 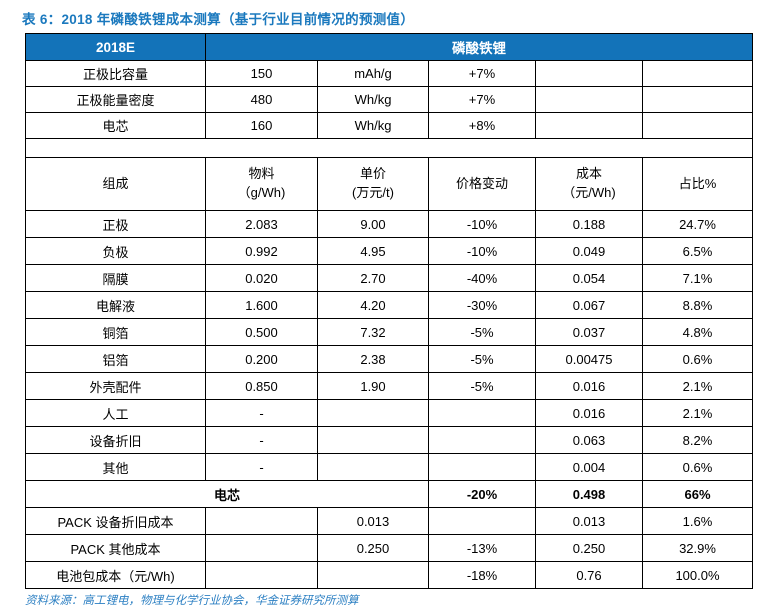 I want to click on table-row: 设备折旧 - 0.063 8.2%, so click(x=389, y=440).